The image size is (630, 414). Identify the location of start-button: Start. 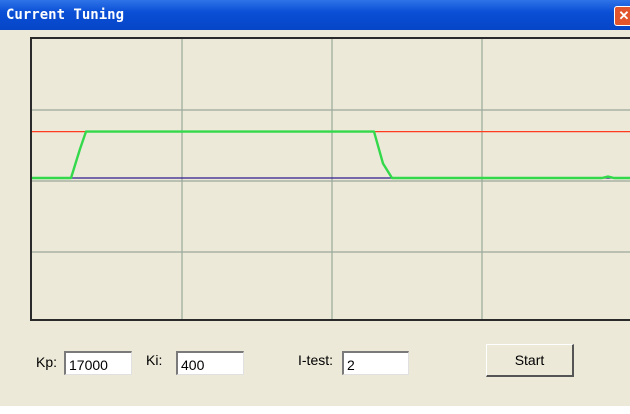
(530, 360).